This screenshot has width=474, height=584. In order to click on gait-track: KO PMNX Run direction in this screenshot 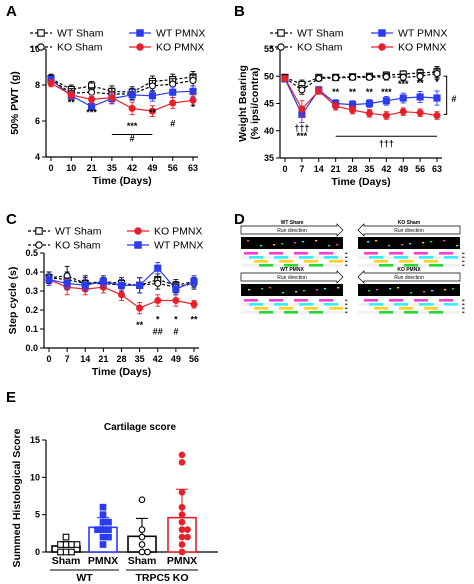, I will do `click(411, 291)`.